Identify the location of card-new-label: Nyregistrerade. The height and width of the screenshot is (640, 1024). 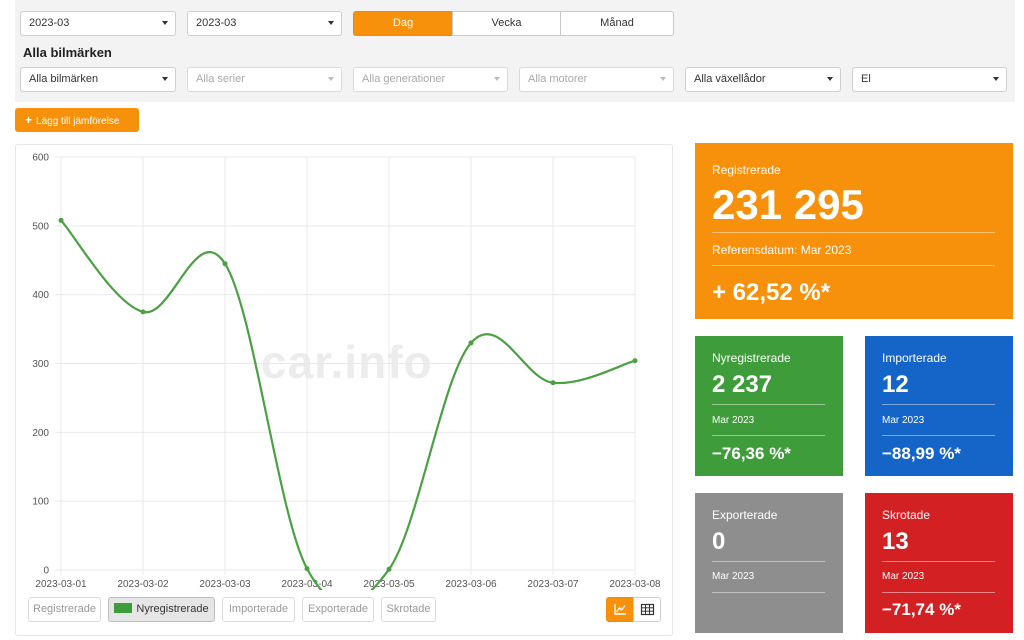
(751, 358).